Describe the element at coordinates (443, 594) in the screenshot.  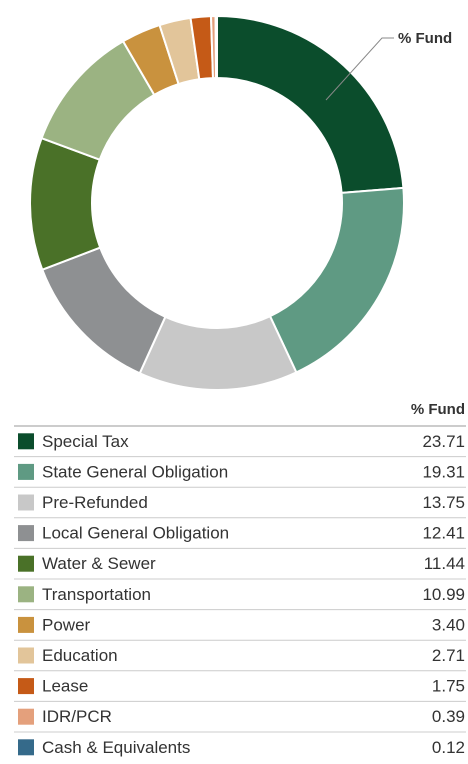
I see `value-label: 10.99` at that location.